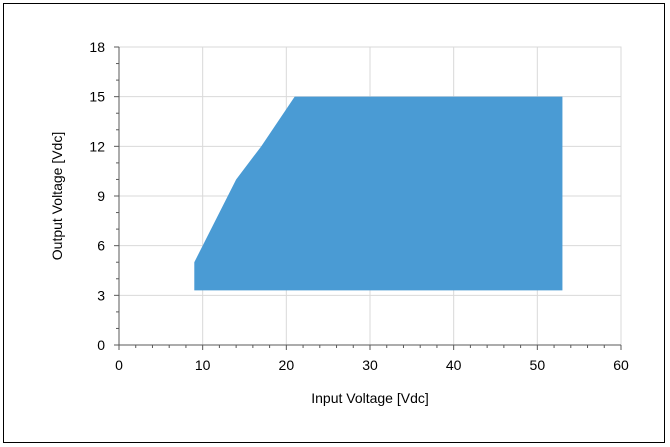 The image size is (670, 447). Describe the element at coordinates (454, 365) in the screenshot. I see `x-tick-label: 40` at that location.